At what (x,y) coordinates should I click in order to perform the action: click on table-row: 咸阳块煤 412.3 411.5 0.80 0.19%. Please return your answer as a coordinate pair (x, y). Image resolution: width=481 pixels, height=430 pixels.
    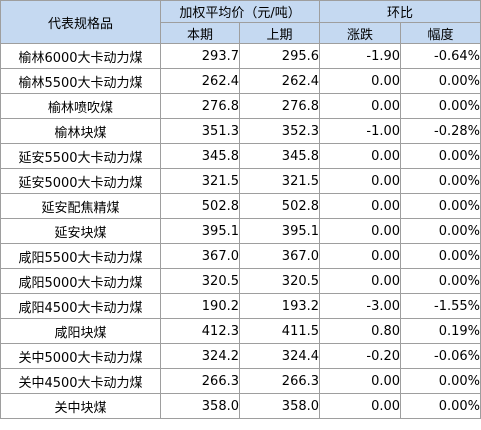
    Looking at the image, I should click on (240, 331).